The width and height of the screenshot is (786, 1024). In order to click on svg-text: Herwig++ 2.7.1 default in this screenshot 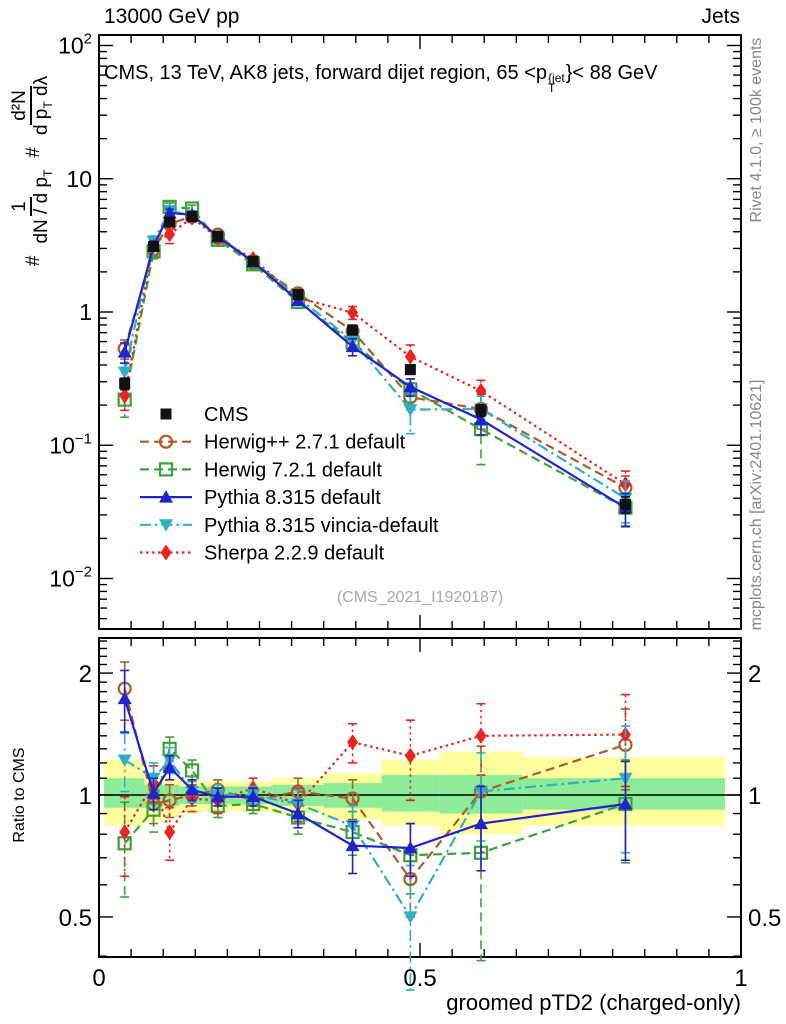, I will do `click(305, 443)`.